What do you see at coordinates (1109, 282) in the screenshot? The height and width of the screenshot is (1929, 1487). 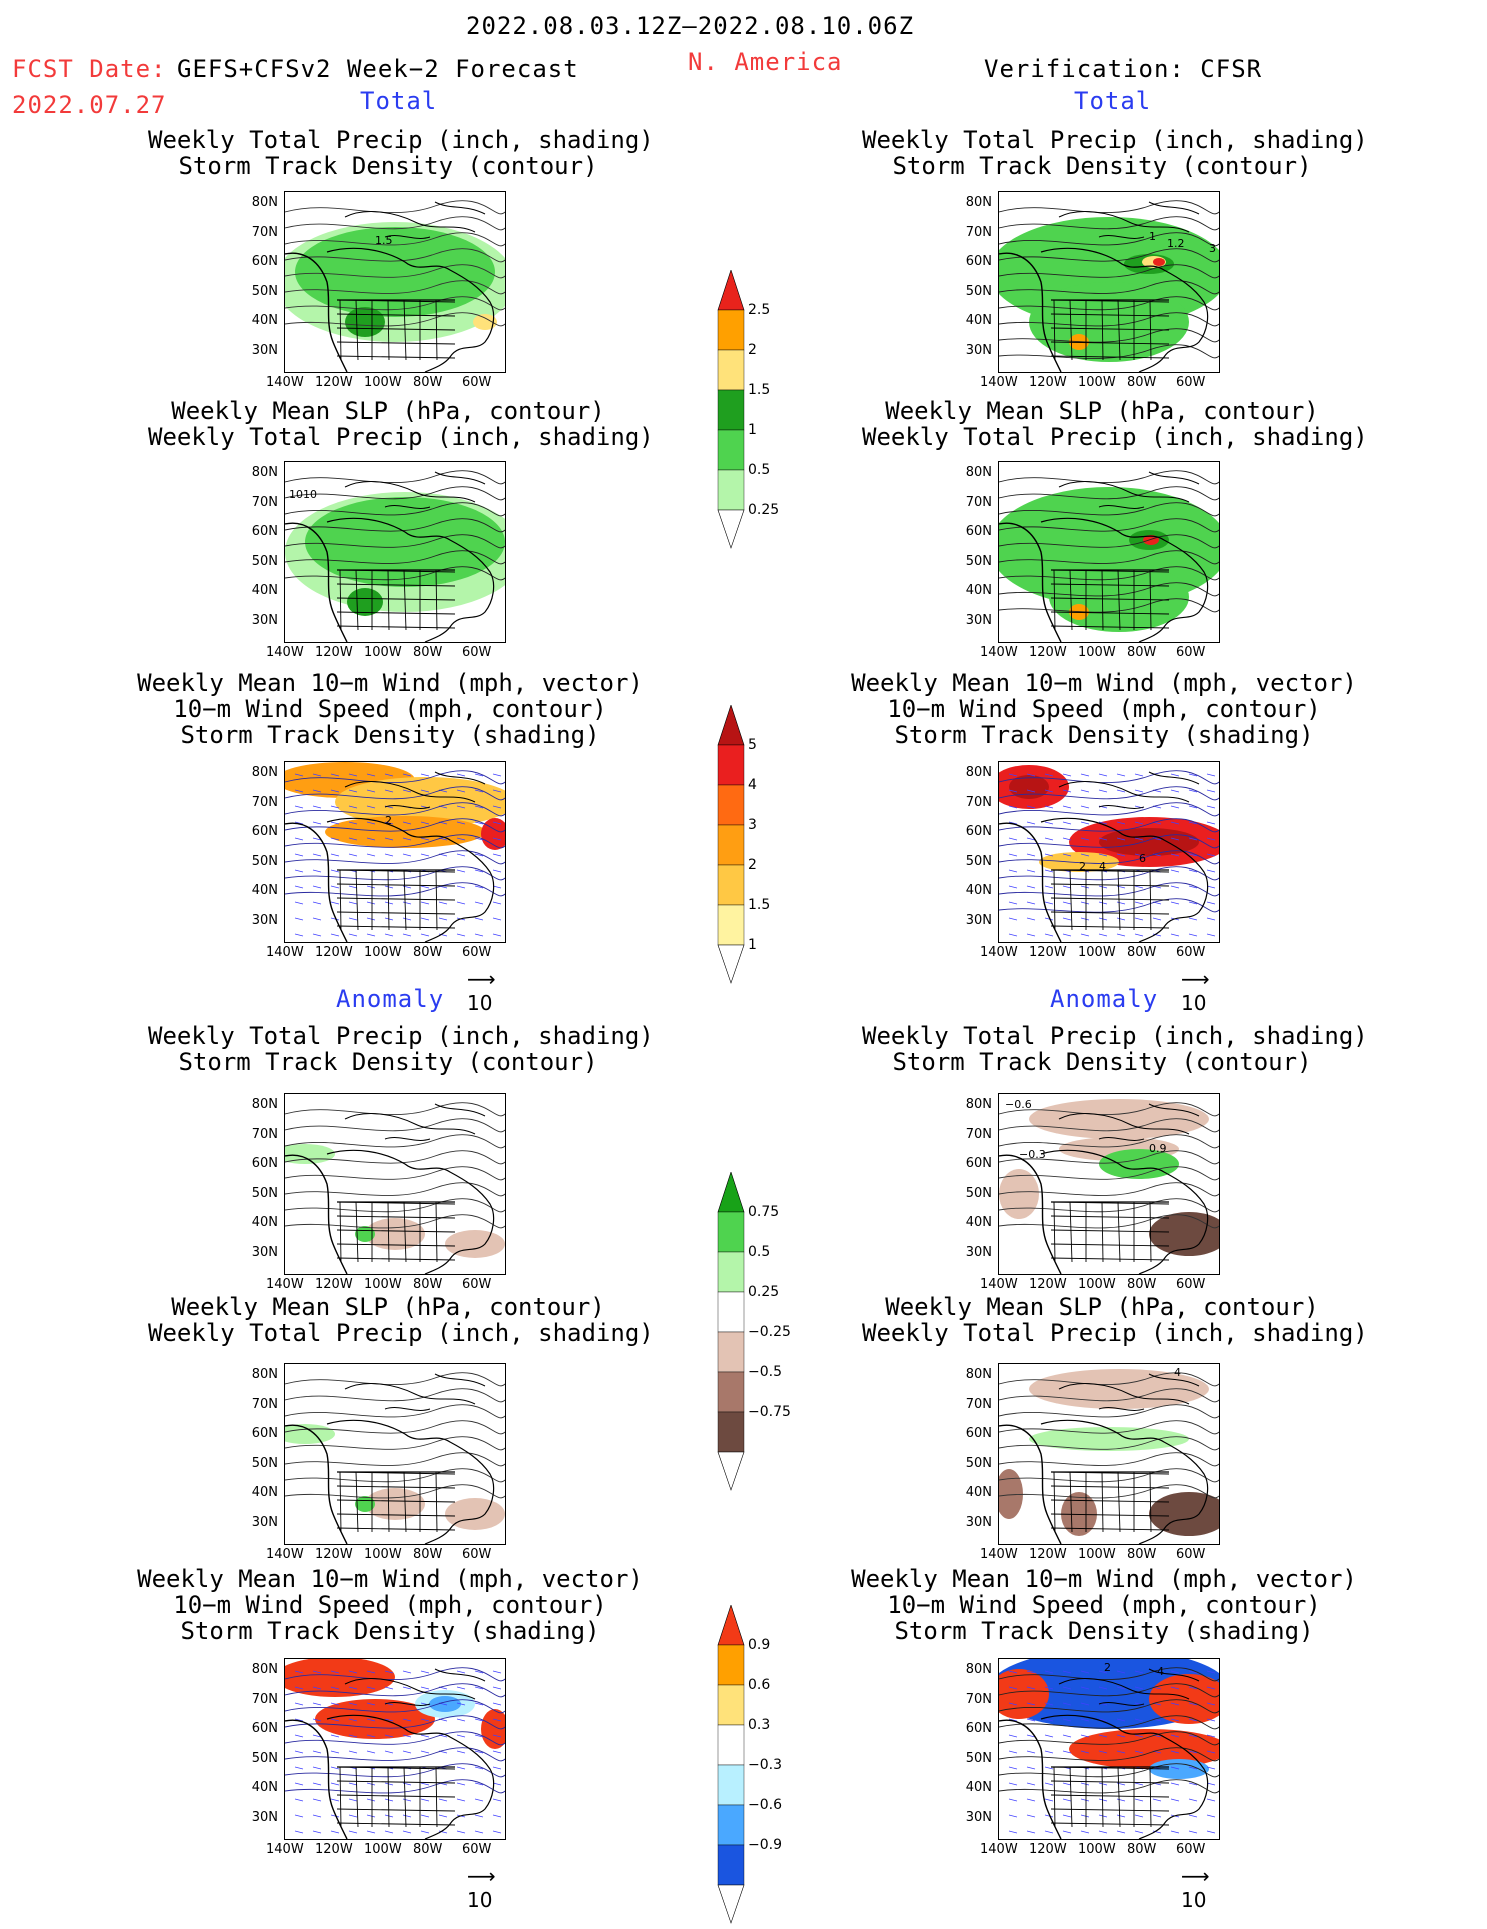 I see `map-ver-total-precip: 1 1.2 3` at bounding box center [1109, 282].